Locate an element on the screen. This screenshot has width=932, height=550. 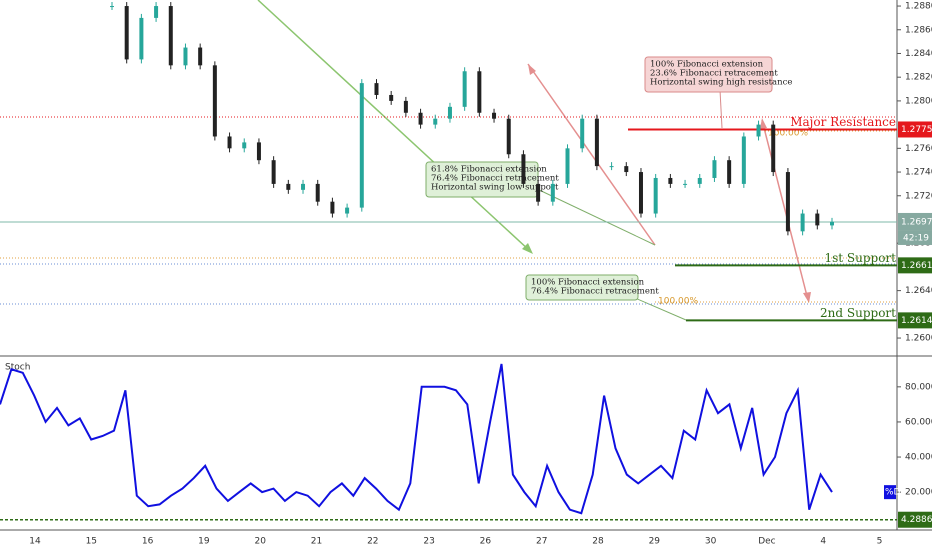
x-tick-label: 30 is located at coordinates (711, 542).